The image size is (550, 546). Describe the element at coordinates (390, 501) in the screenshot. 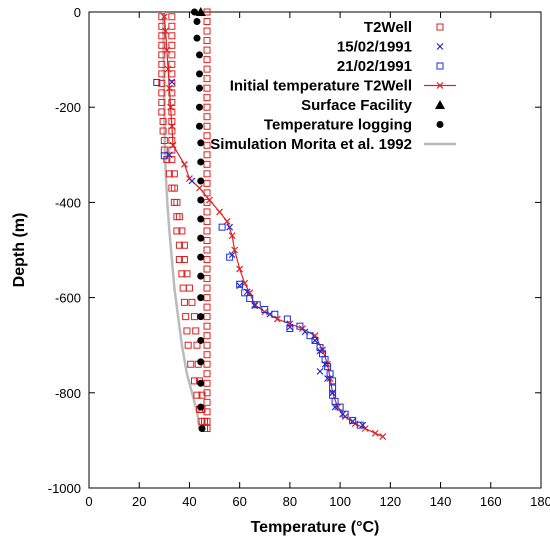

I see `x-tick-label: 120` at that location.